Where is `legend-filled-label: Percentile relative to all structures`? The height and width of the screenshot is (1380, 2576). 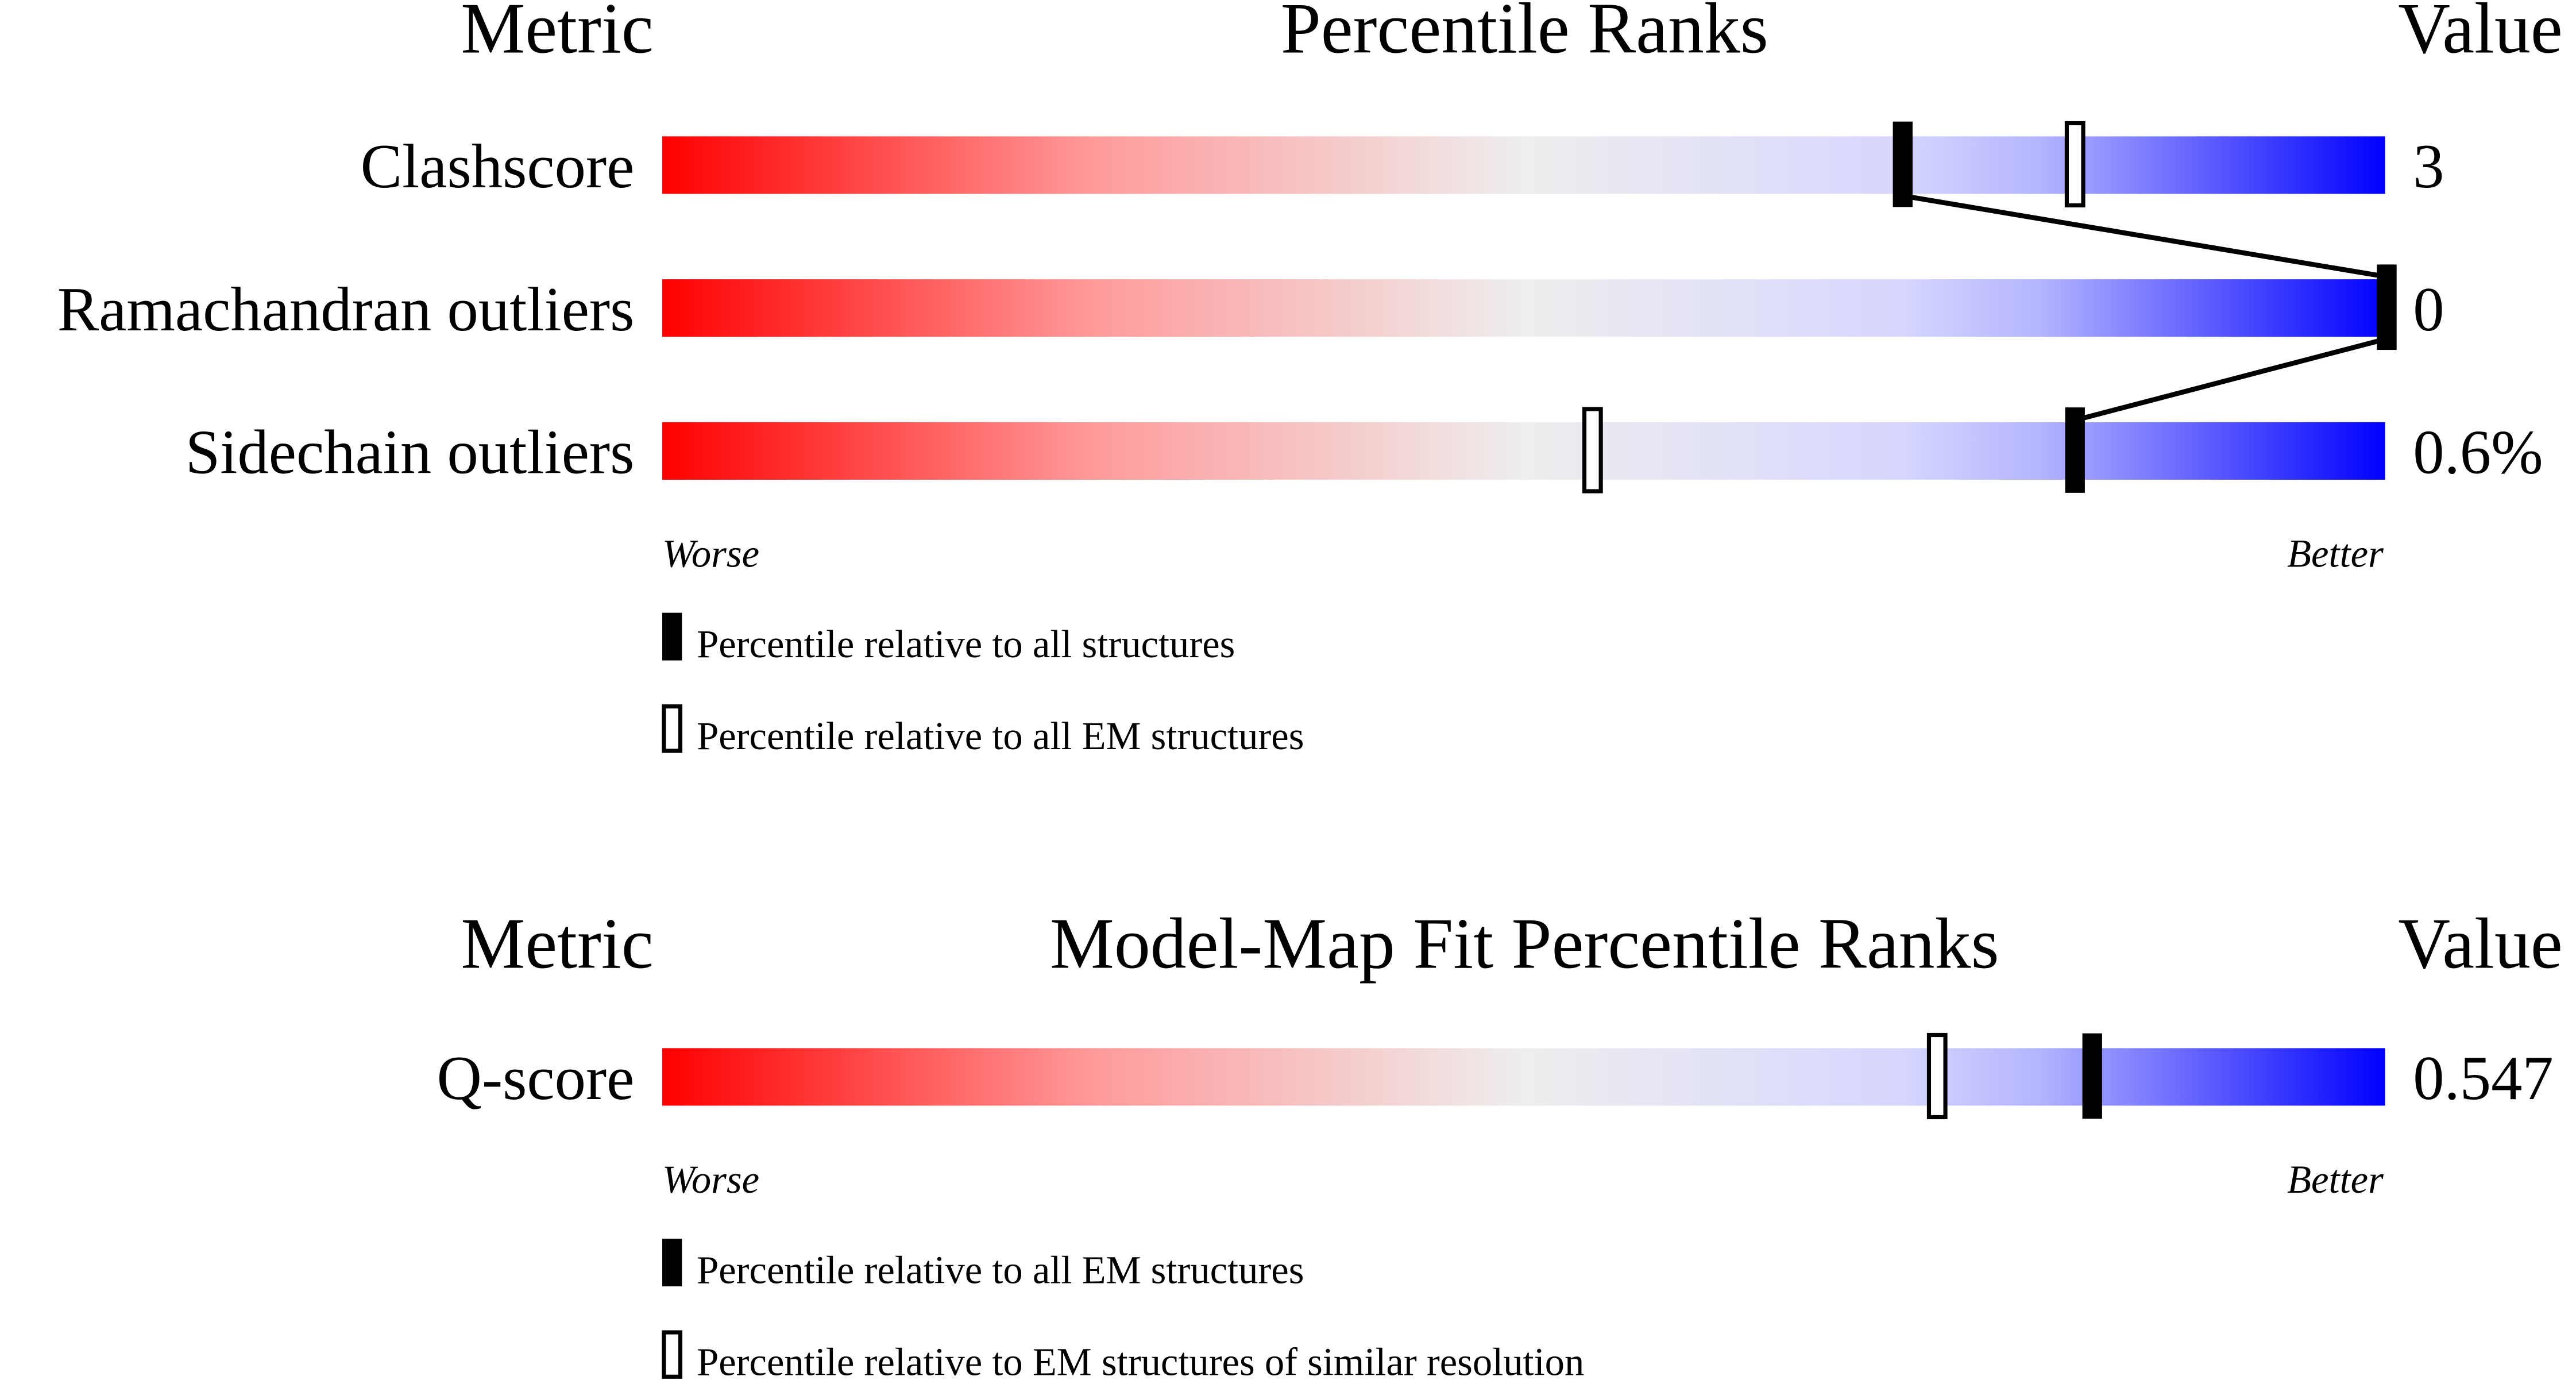
legend-filled-label: Percentile relative to all structures is located at coordinates (966, 644).